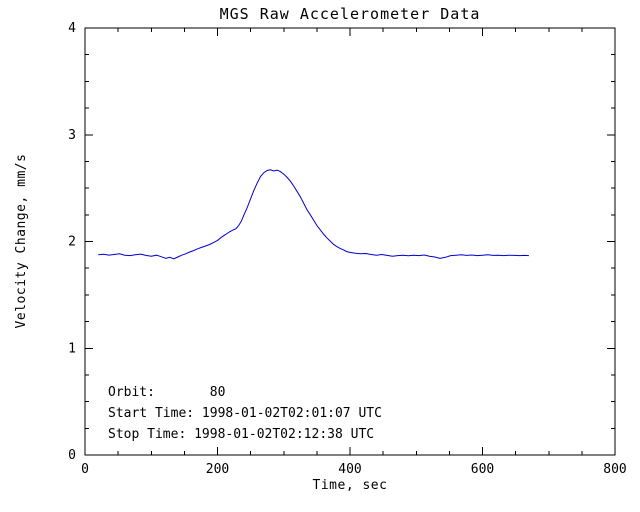 Image resolution: width=640 pixels, height=512 pixels. Describe the element at coordinates (313, 214) in the screenshot. I see `data-line-velocity-change` at that location.